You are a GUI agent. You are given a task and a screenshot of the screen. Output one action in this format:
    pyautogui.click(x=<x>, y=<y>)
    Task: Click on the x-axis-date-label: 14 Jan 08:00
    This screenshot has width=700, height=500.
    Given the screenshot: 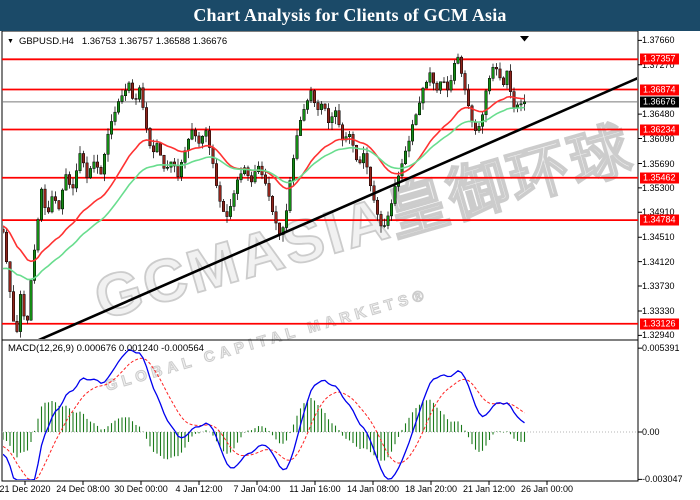 What is the action you would take?
    pyautogui.click(x=373, y=489)
    